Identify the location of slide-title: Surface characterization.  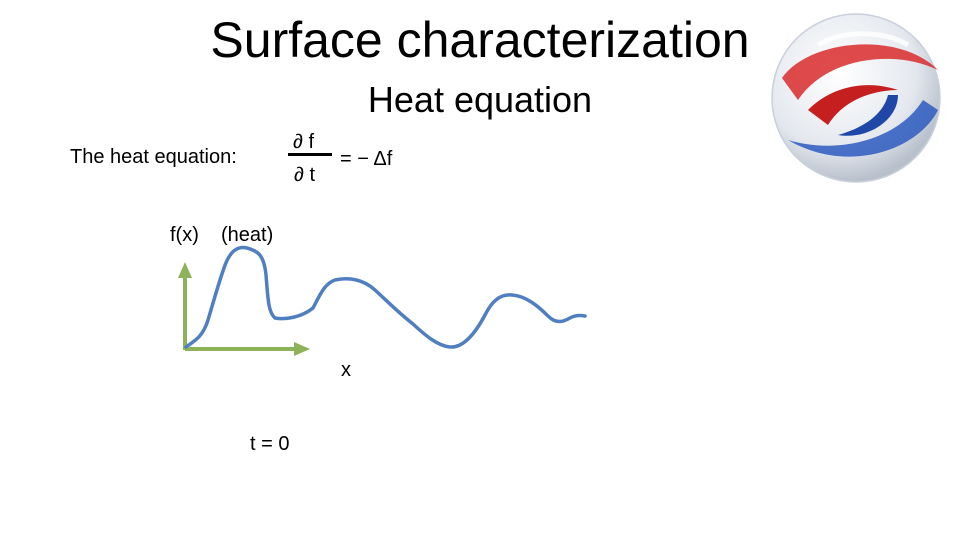
(480, 40).